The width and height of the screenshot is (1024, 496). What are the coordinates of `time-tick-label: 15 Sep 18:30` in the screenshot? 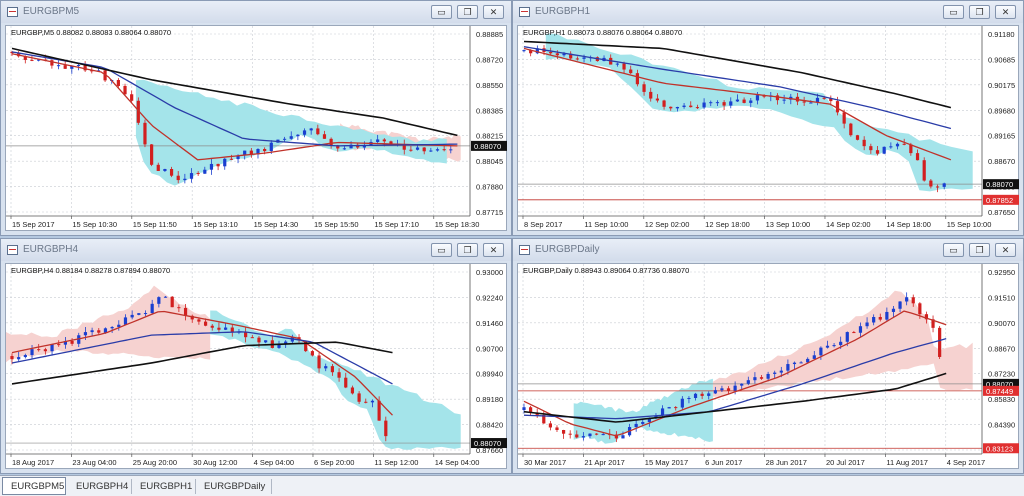 It's located at (457, 224).